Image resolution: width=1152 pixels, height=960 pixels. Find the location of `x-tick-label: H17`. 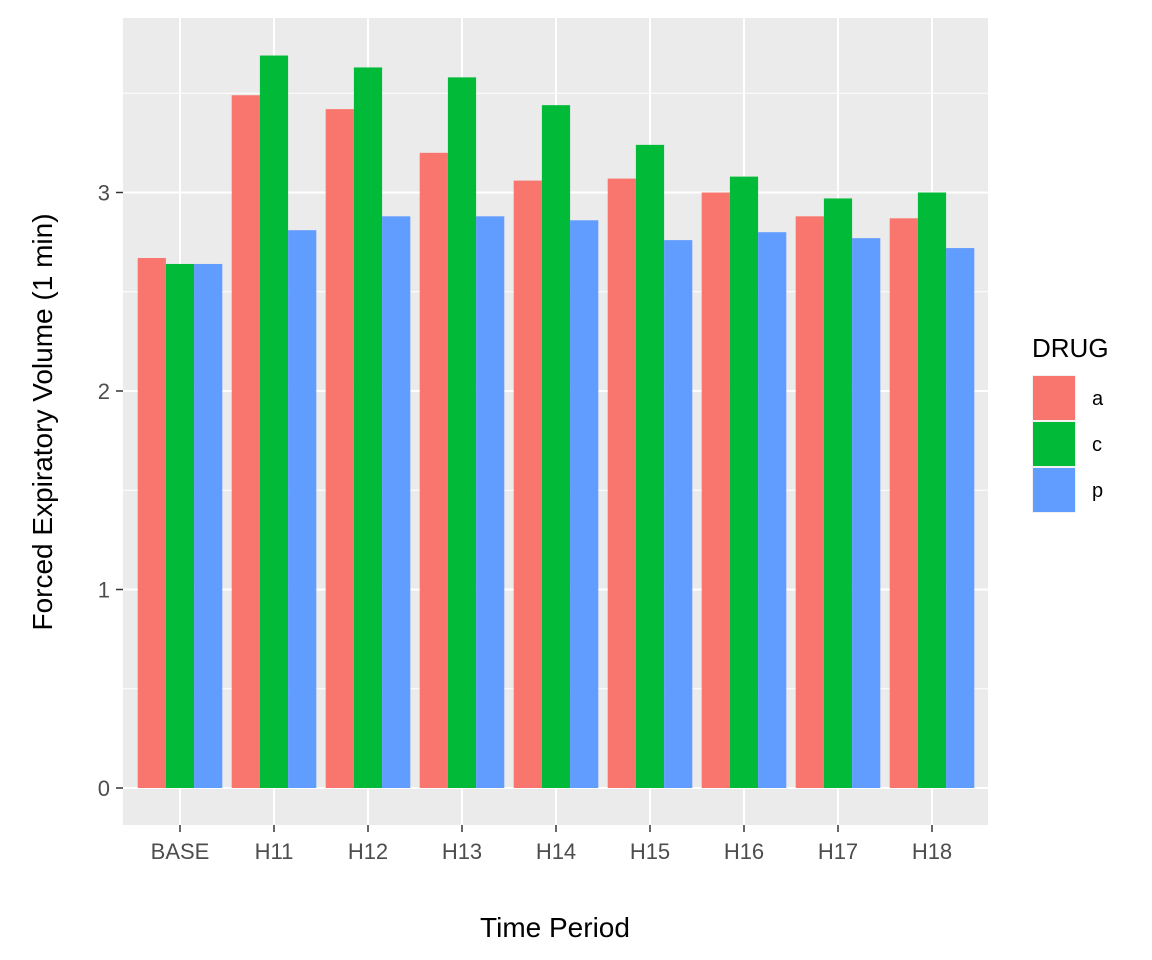

x-tick-label: H17 is located at coordinates (838, 851).